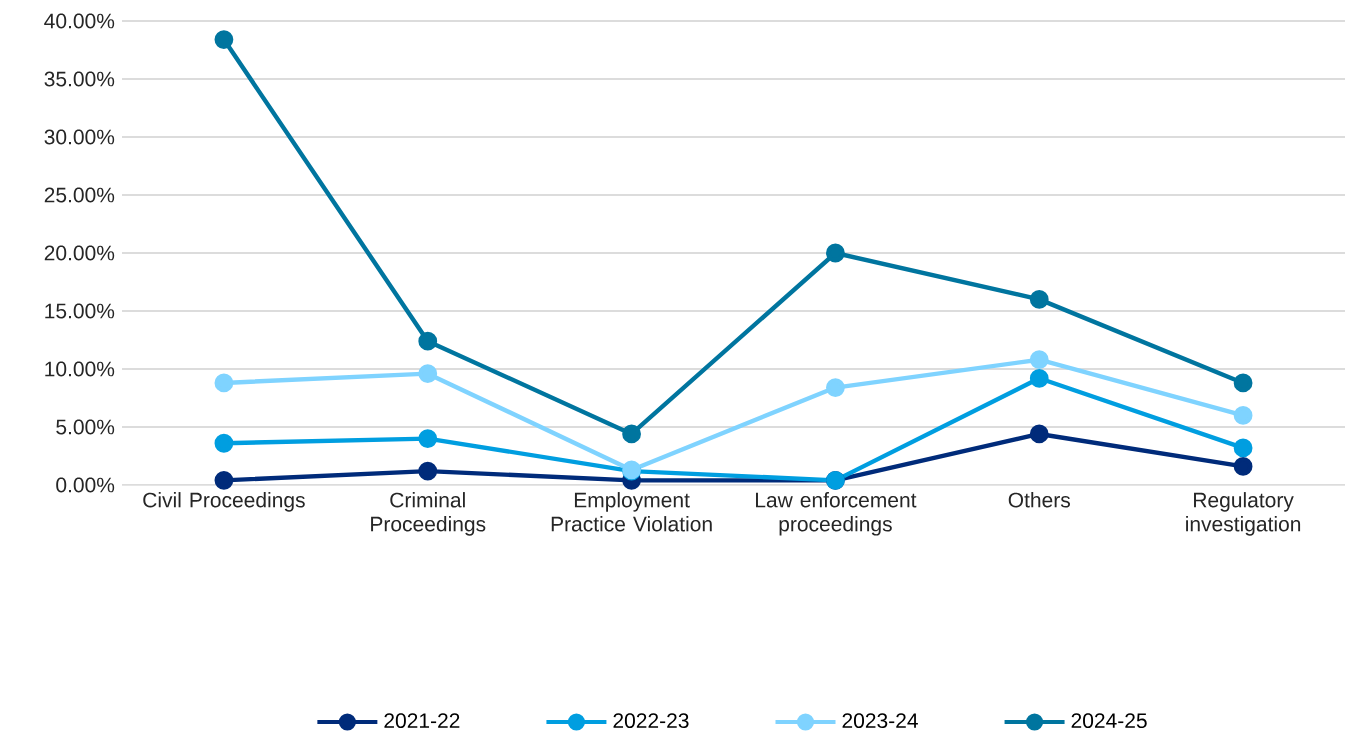 Image resolution: width=1345 pixels, height=735 pixels. I want to click on y-tick-label: 15.00%, so click(80, 311).